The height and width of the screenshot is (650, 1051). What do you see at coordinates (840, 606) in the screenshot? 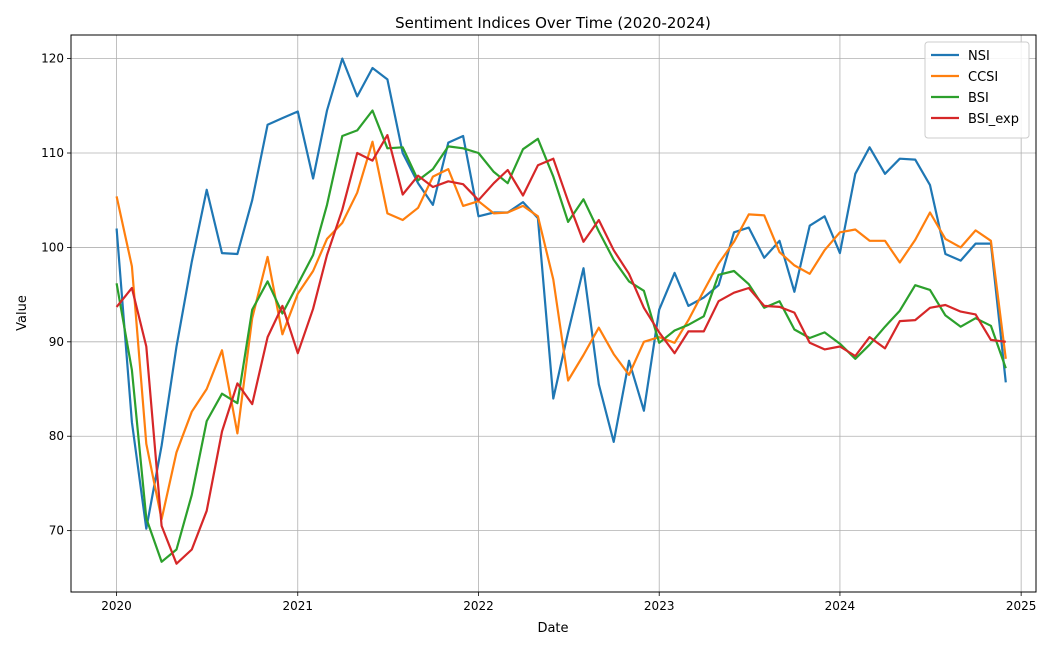
I see `x-tick-label: 2024` at bounding box center [840, 606].